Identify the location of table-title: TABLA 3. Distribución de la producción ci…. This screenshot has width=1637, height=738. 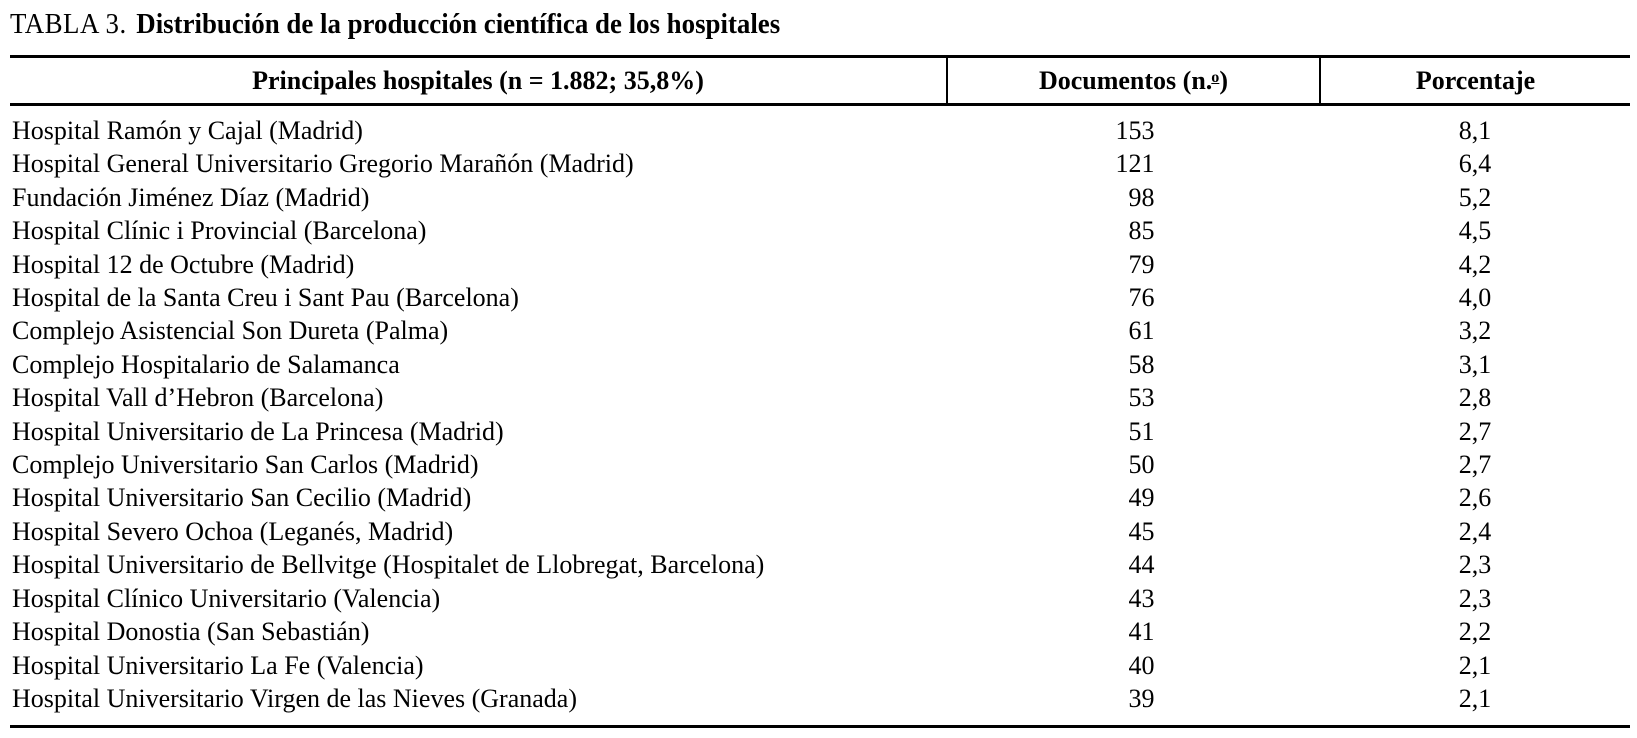
(787, 25).